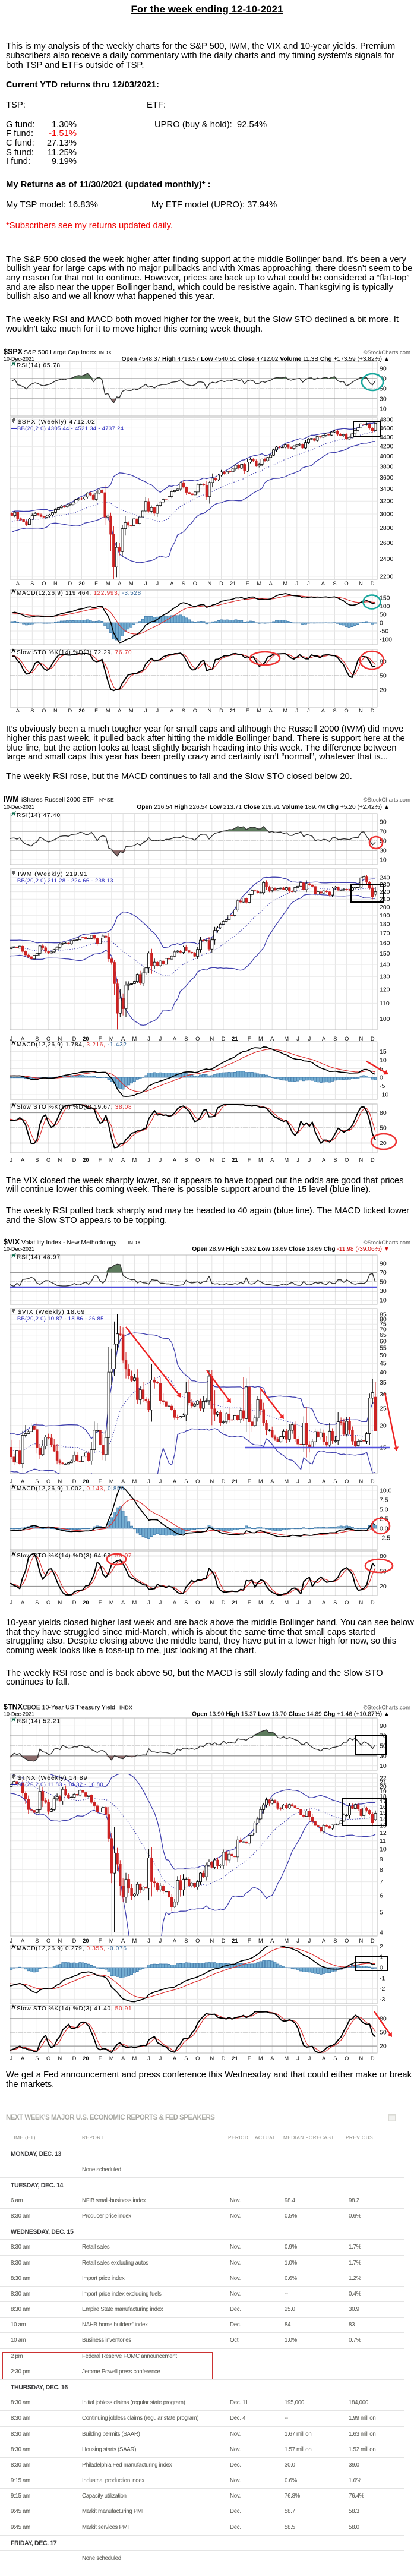 The width and height of the screenshot is (414, 2576). I want to click on svg-text: iShares Russell 2000 ETF, so click(57, 799).